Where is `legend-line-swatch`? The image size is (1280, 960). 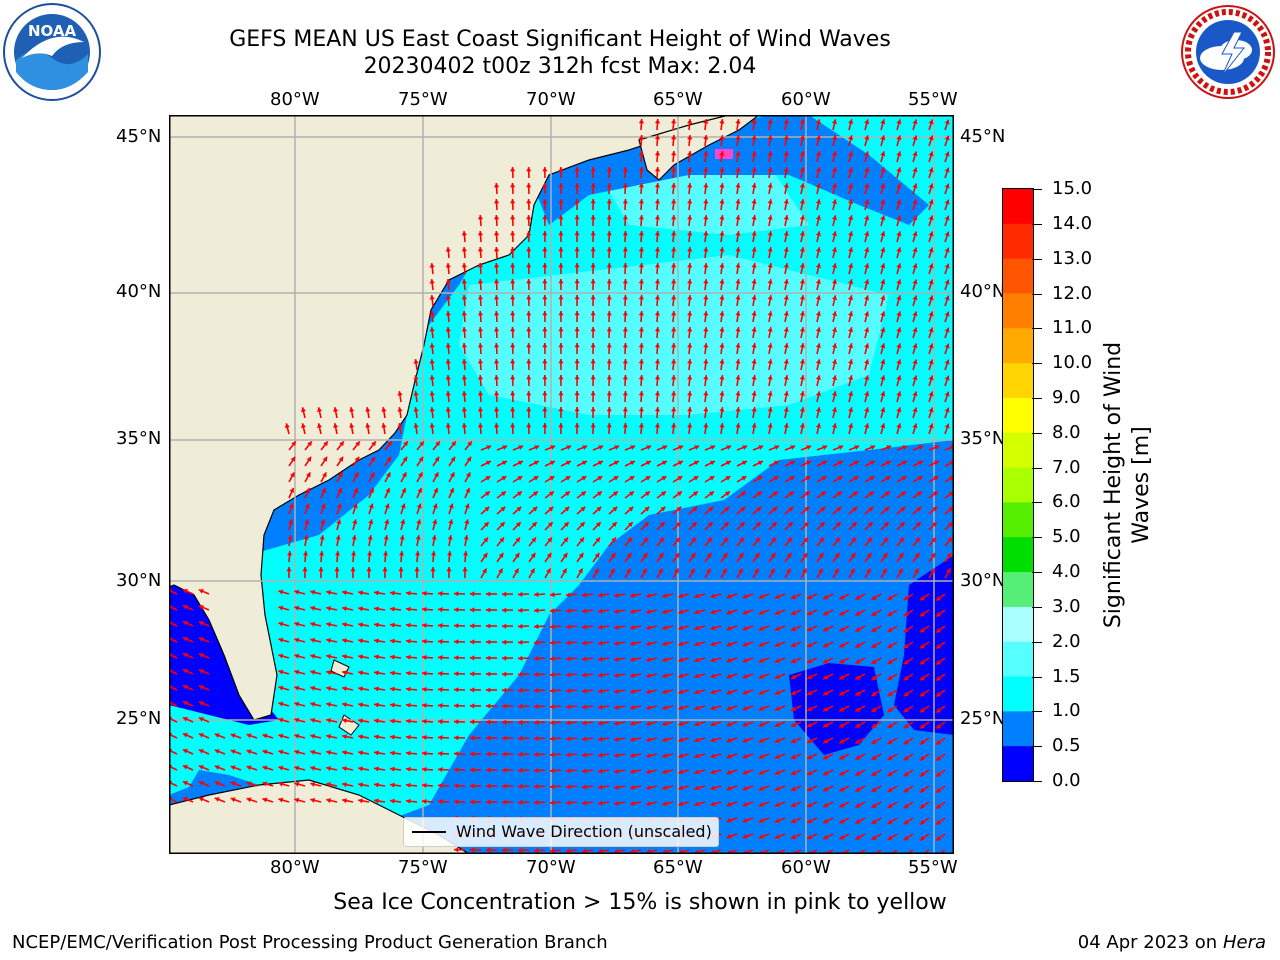
legend-line-swatch is located at coordinates (429, 832).